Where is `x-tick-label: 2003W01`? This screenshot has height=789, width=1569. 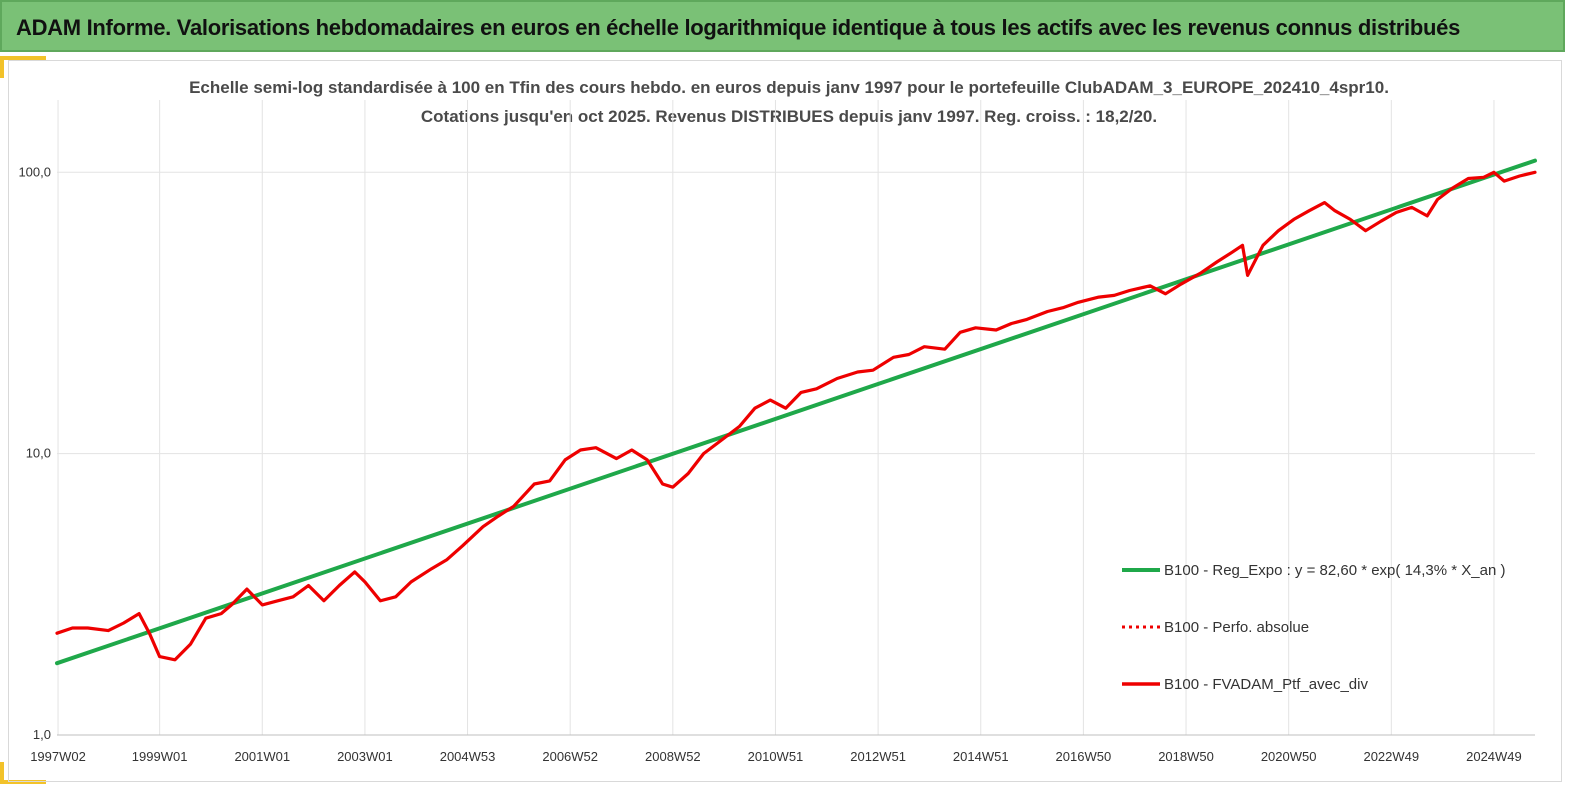
x-tick-label: 2003W01 is located at coordinates (365, 756).